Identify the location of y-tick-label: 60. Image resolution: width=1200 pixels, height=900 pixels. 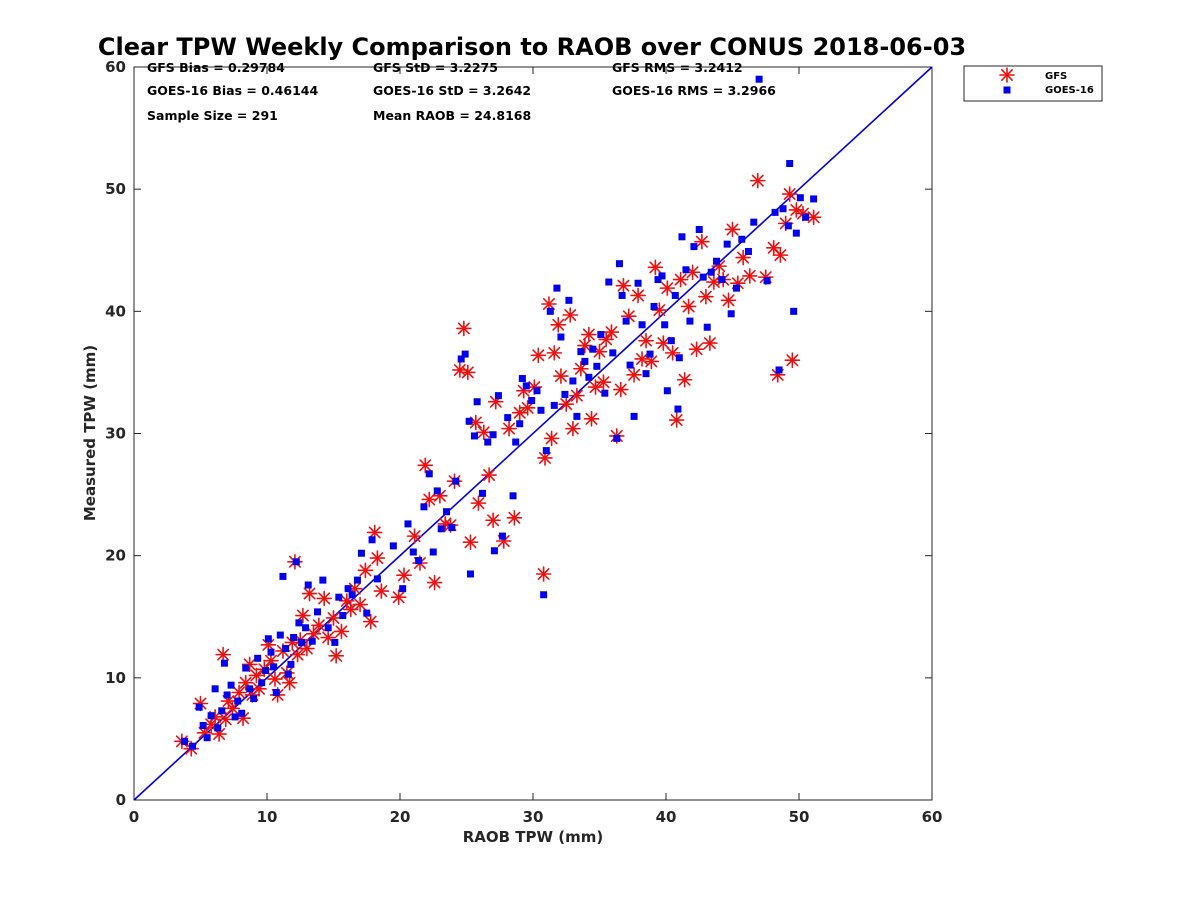
(115, 67).